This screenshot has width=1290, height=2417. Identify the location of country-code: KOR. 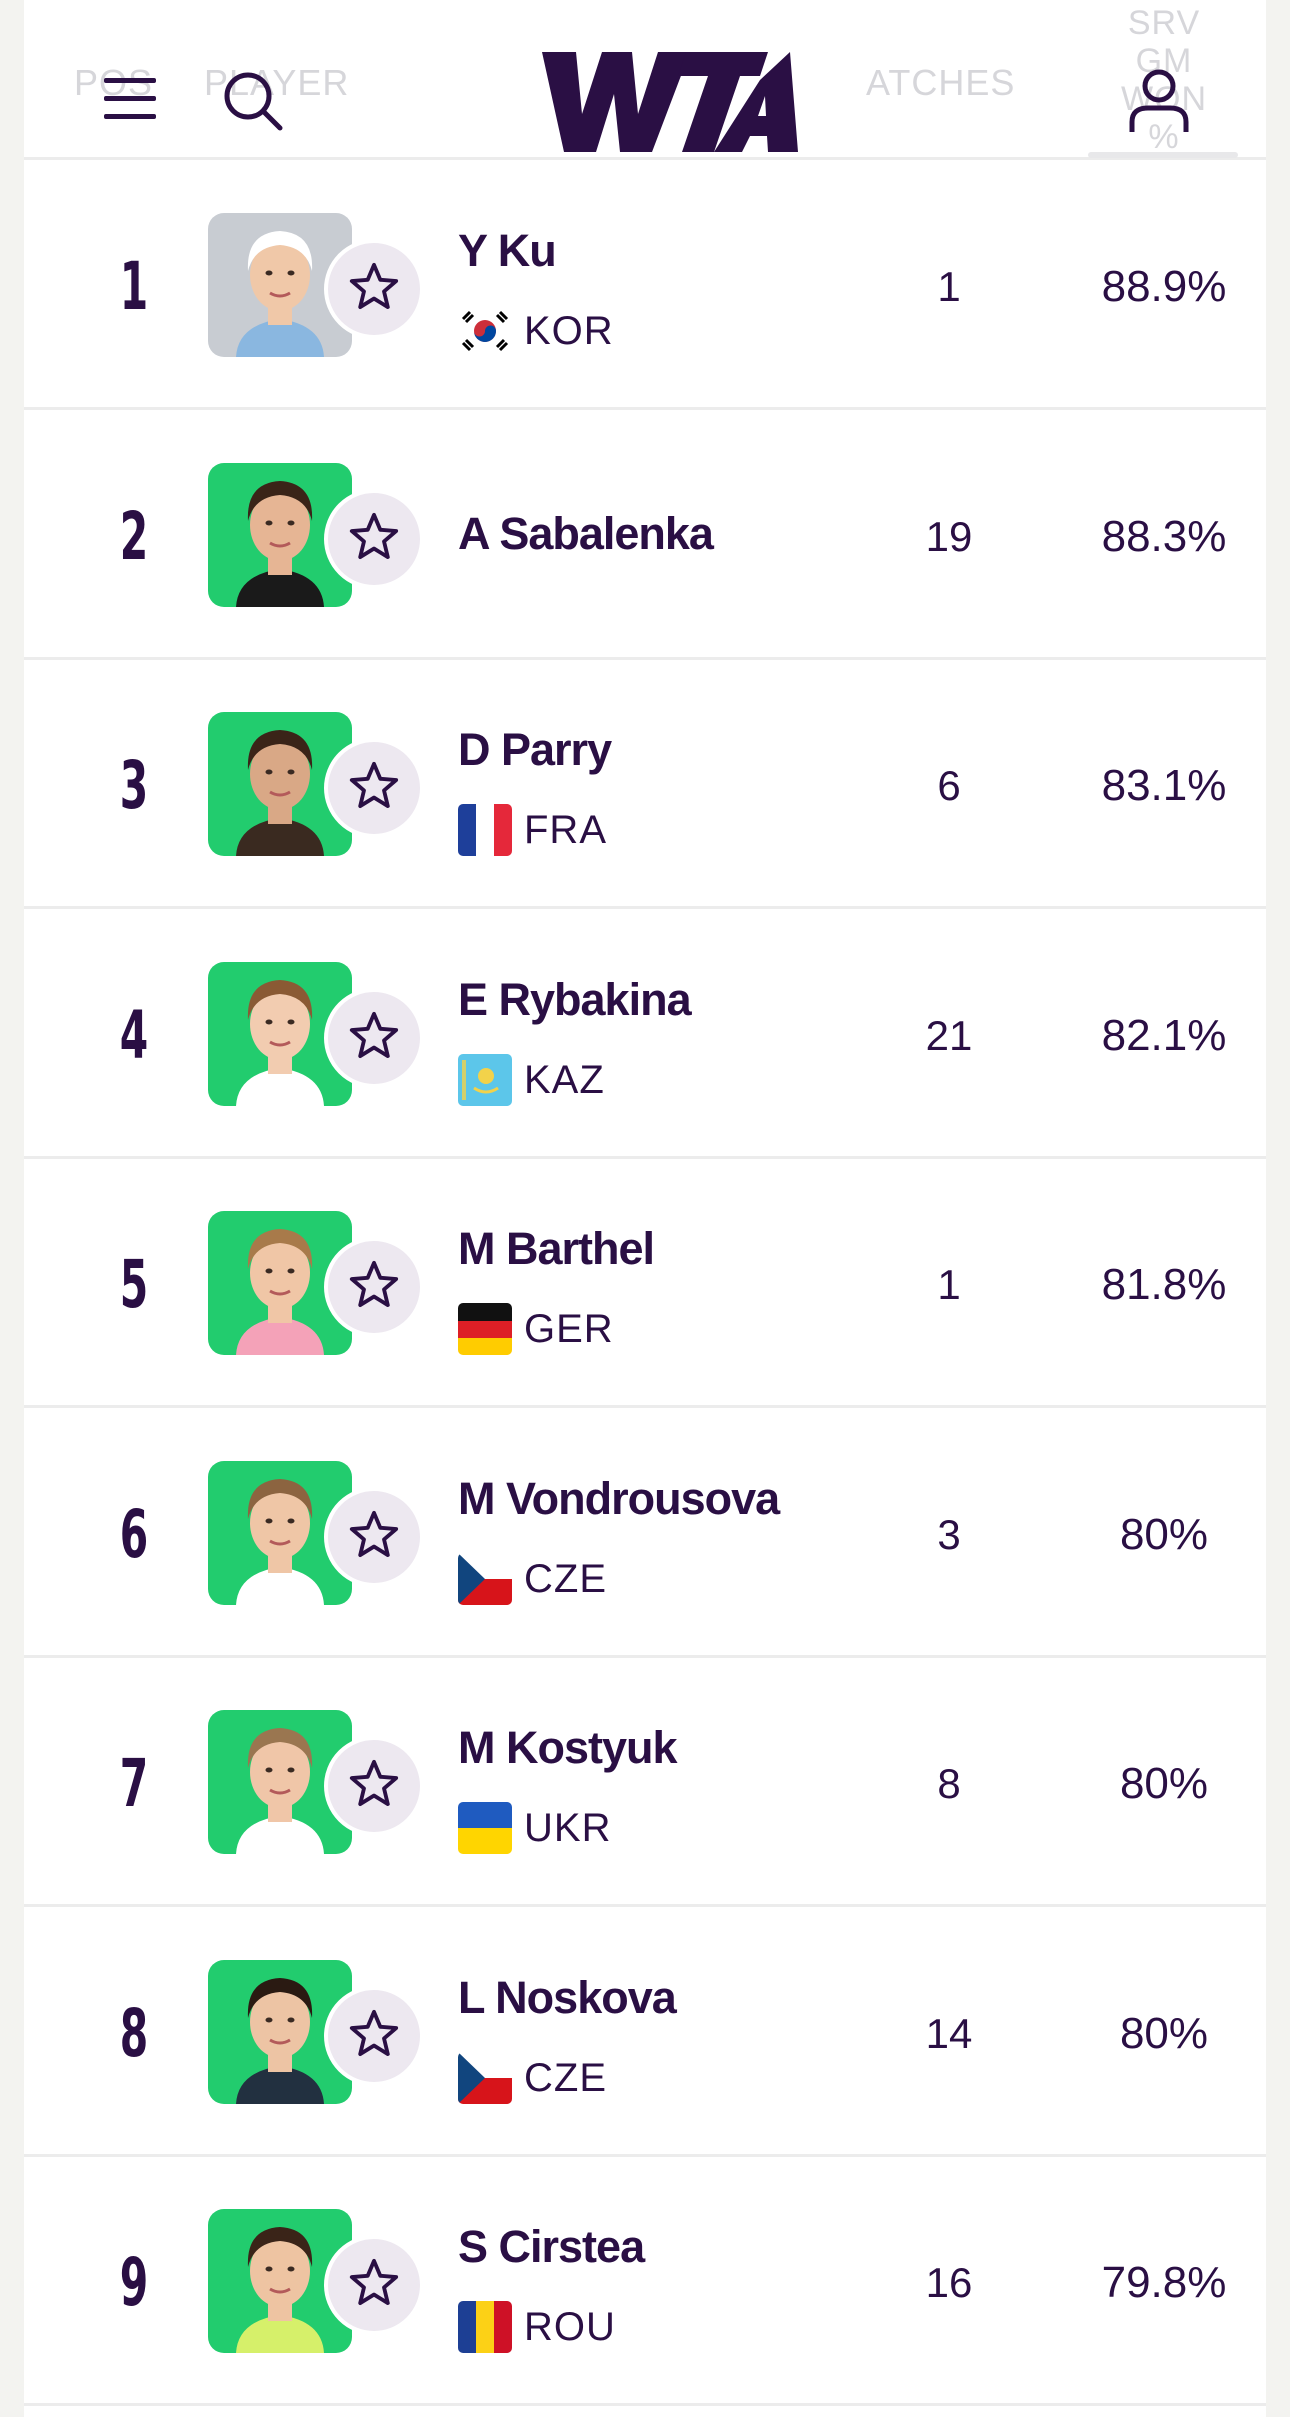
(569, 330).